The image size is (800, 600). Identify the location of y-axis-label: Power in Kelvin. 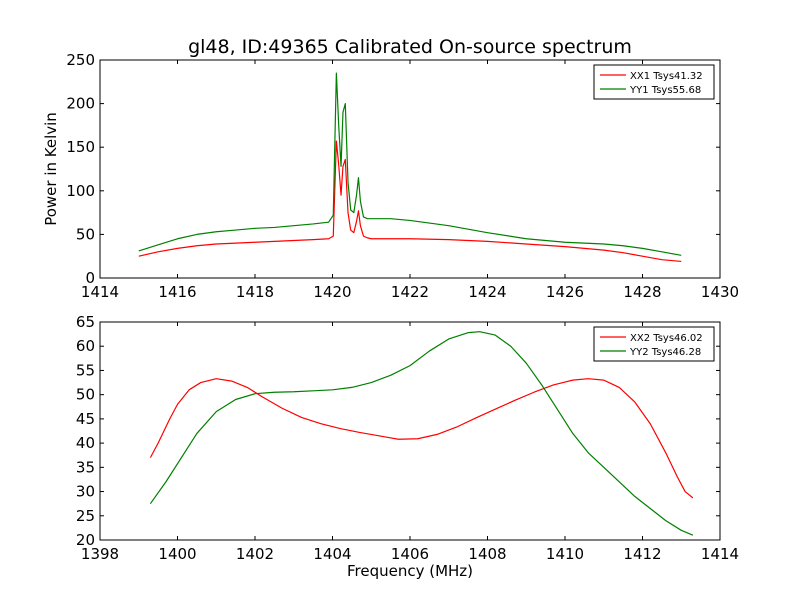
(51, 169).